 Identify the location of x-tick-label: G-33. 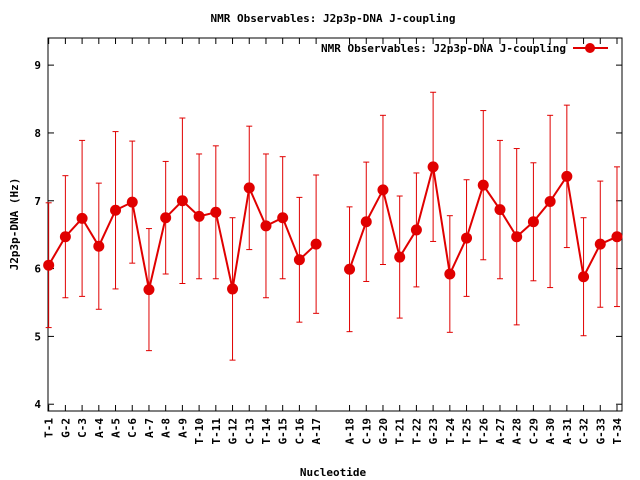
(600, 431).